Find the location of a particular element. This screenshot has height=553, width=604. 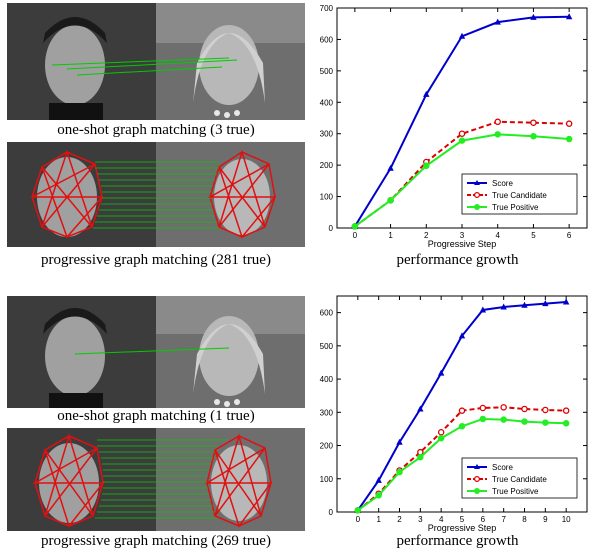

x-tick-label: 8 is located at coordinates (524, 519).